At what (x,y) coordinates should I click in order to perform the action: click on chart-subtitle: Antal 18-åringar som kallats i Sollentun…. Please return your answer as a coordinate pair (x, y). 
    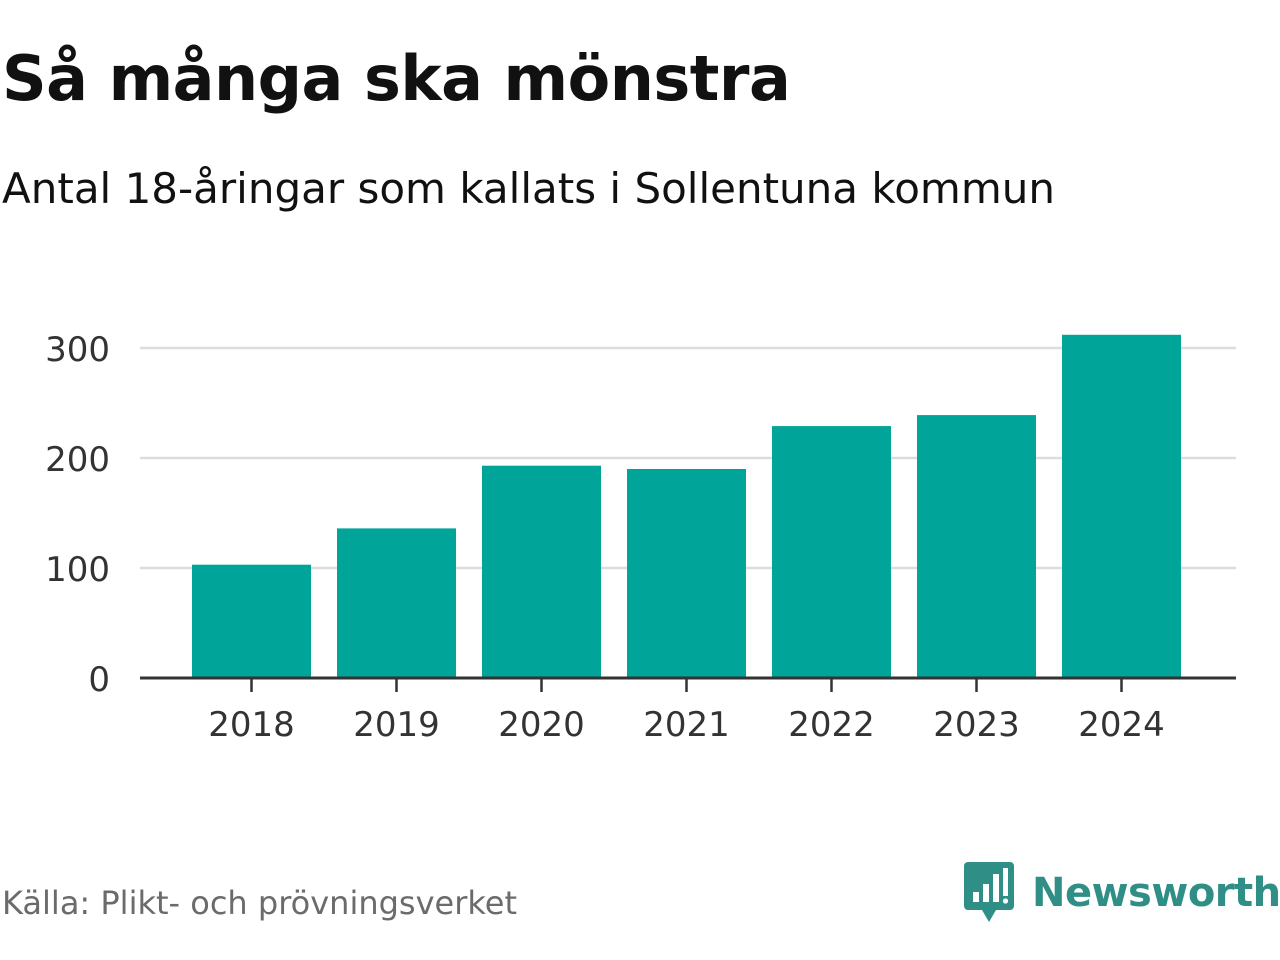
    Looking at the image, I should click on (528, 188).